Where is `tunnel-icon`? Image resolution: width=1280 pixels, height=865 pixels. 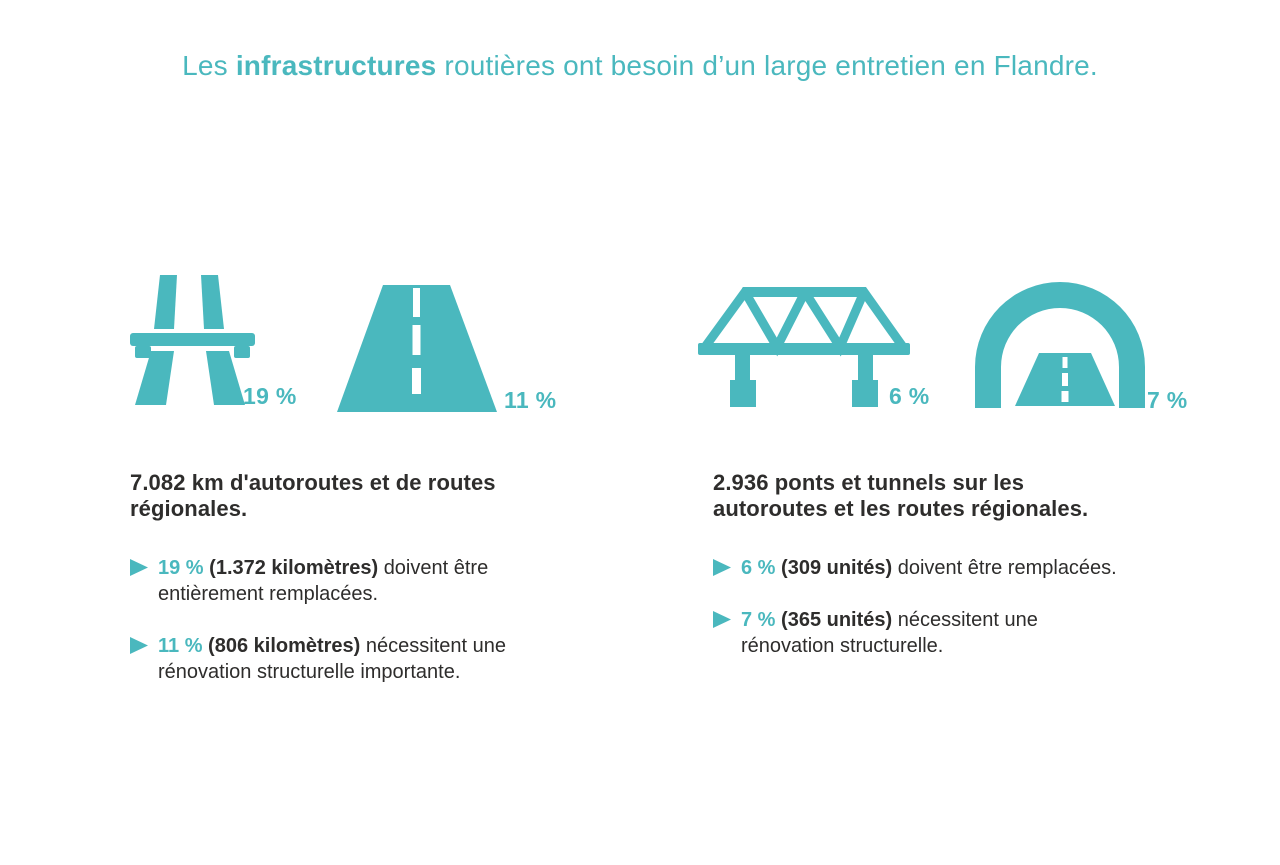
tunnel-icon is located at coordinates (1060, 345).